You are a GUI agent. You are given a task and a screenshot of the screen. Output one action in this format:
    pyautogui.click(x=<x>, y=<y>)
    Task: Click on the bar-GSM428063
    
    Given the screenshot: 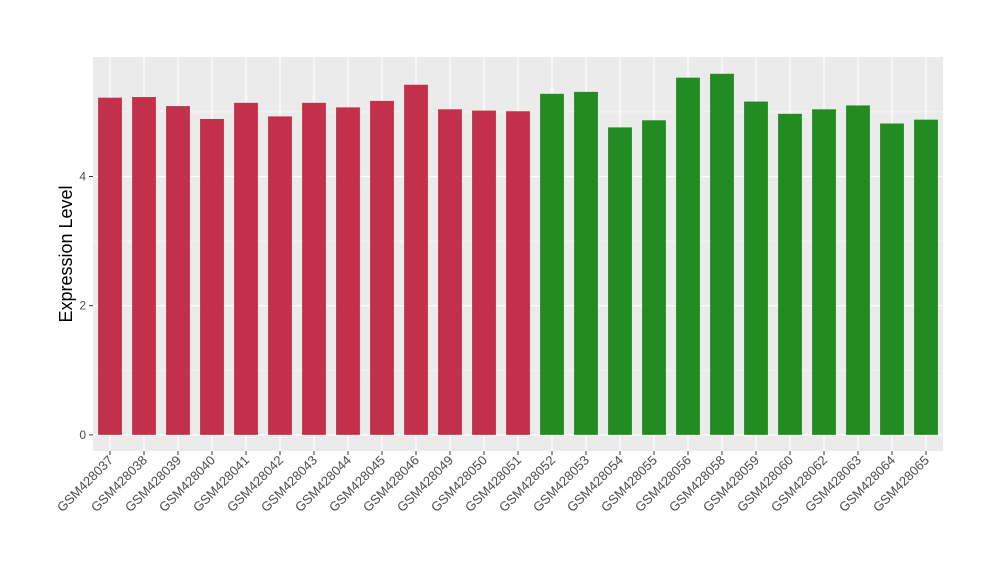 What is the action you would take?
    pyautogui.click(x=858, y=270)
    